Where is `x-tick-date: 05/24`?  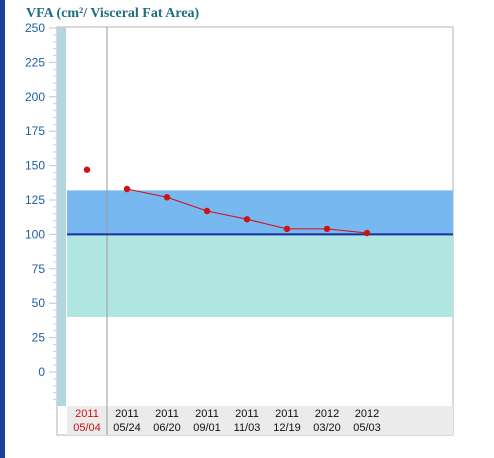 x-tick-date: 05/24 is located at coordinates (127, 428).